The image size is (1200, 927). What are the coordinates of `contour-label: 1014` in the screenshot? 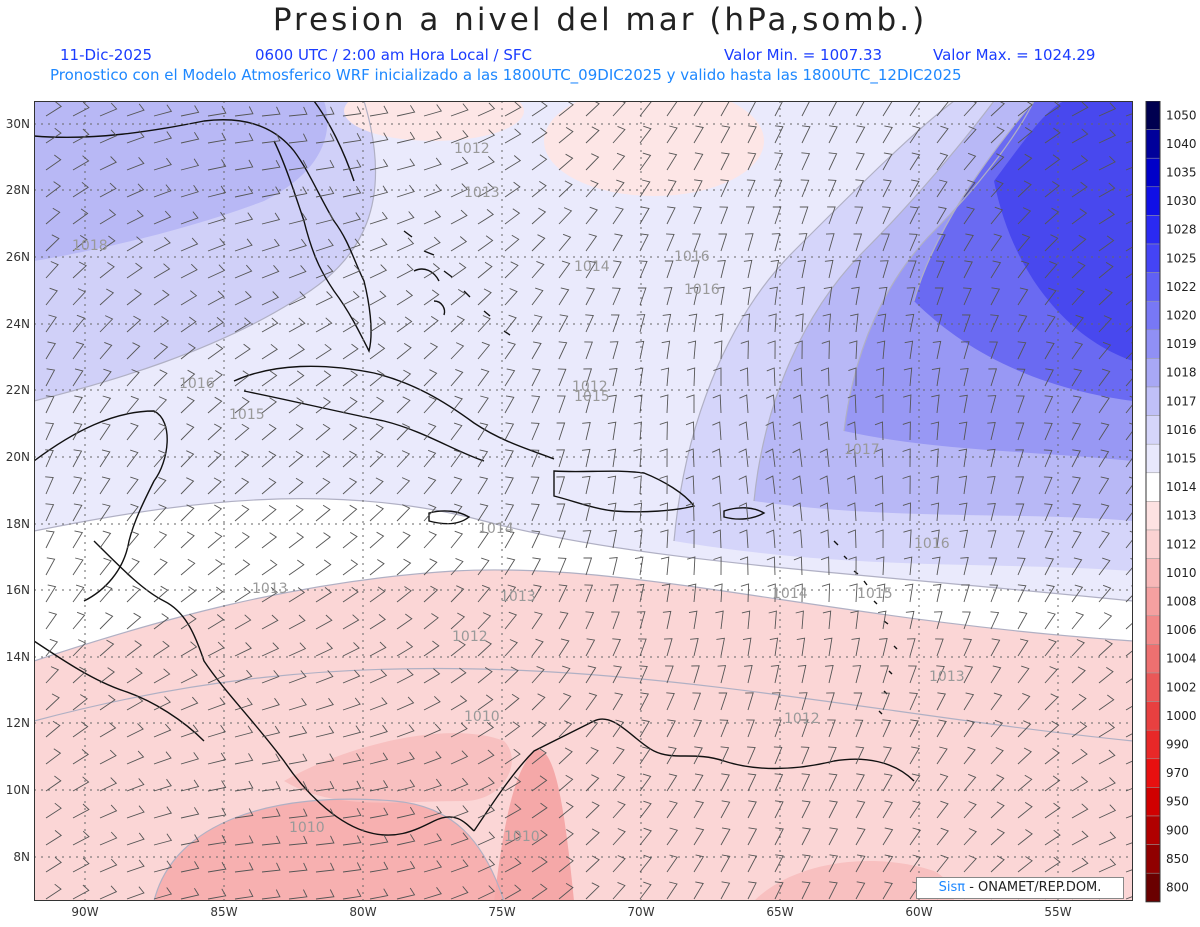 It's located at (592, 267).